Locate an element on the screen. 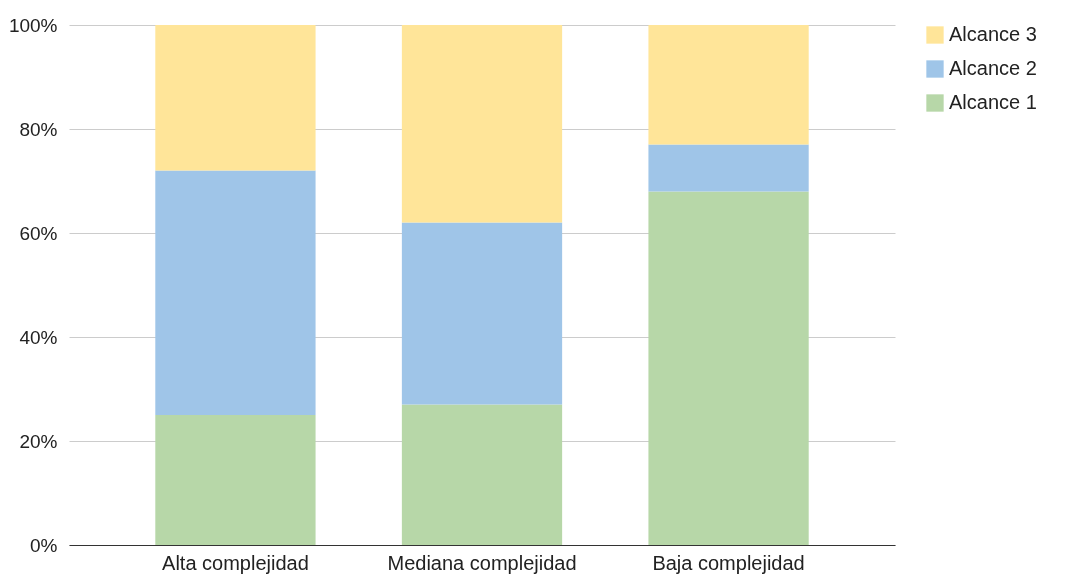 The image size is (1085, 579). y-tick-label: 80% is located at coordinates (38, 129).